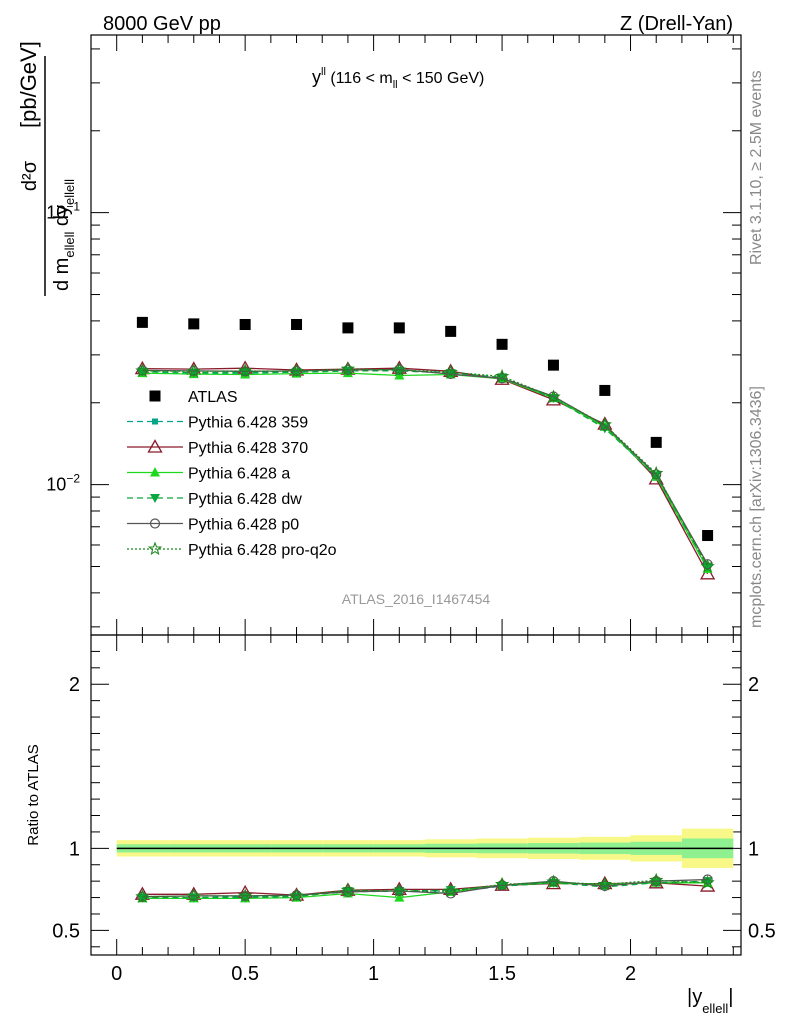  Describe the element at coordinates (676, 24) in the screenshot. I see `header-right: Z (Drell-Yan)` at that location.